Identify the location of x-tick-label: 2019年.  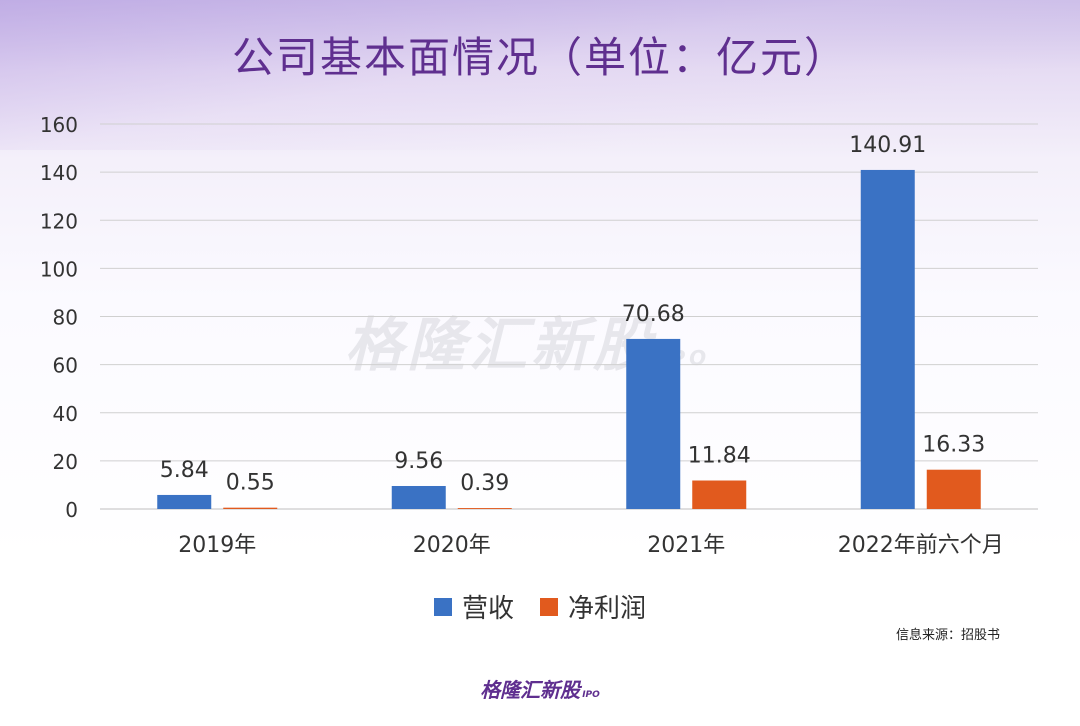
(217, 545).